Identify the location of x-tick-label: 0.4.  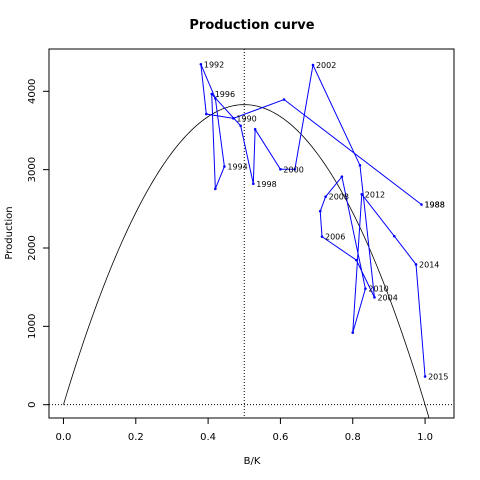
(208, 437).